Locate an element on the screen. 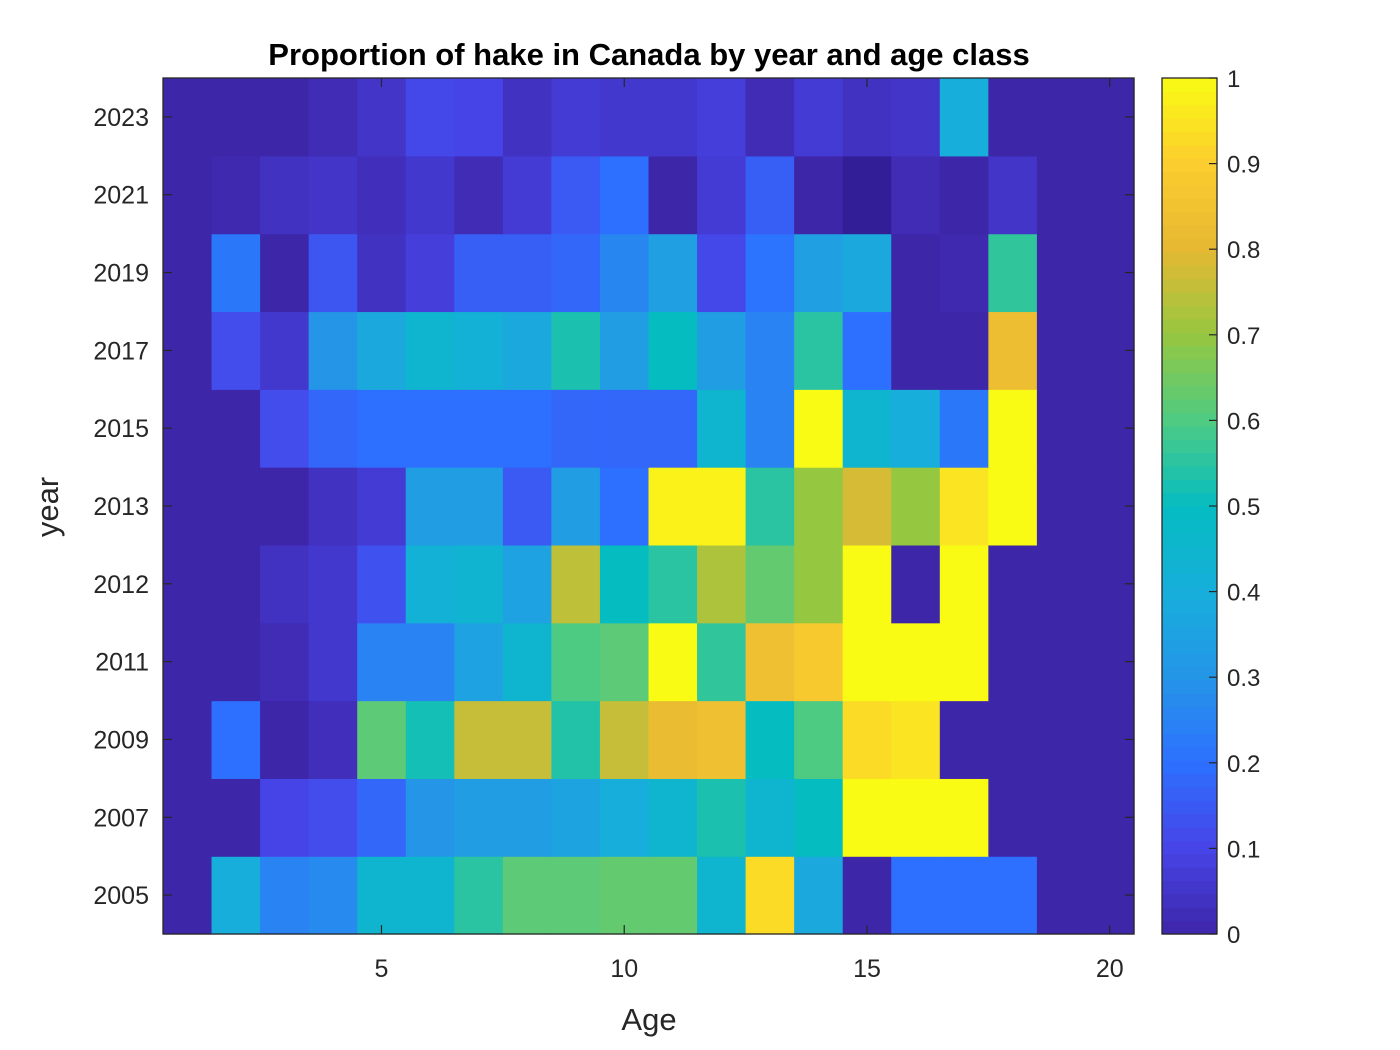 The width and height of the screenshot is (1400, 1050). x-tick-label: 5 is located at coordinates (382, 969).